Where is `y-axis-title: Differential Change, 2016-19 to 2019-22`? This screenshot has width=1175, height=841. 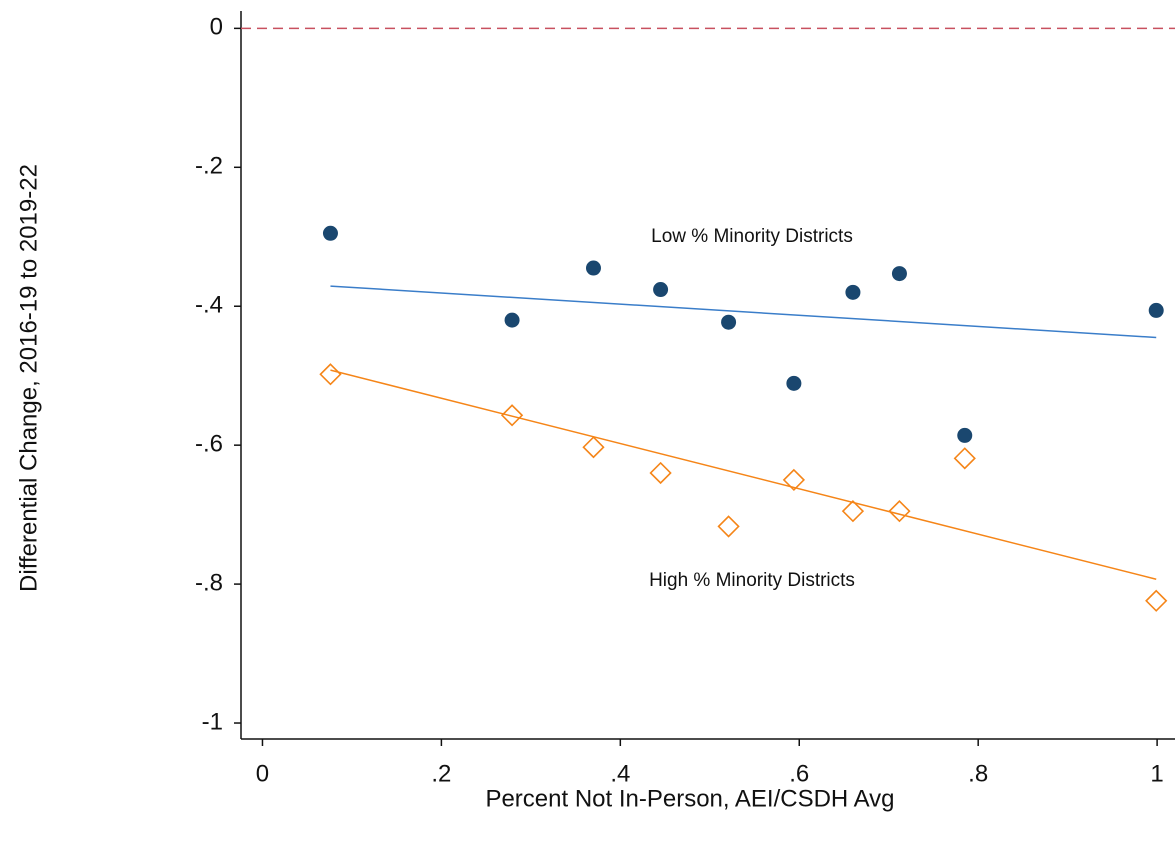 y-axis-title: Differential Change, 2016-19 to 2019-22 is located at coordinates (28, 378).